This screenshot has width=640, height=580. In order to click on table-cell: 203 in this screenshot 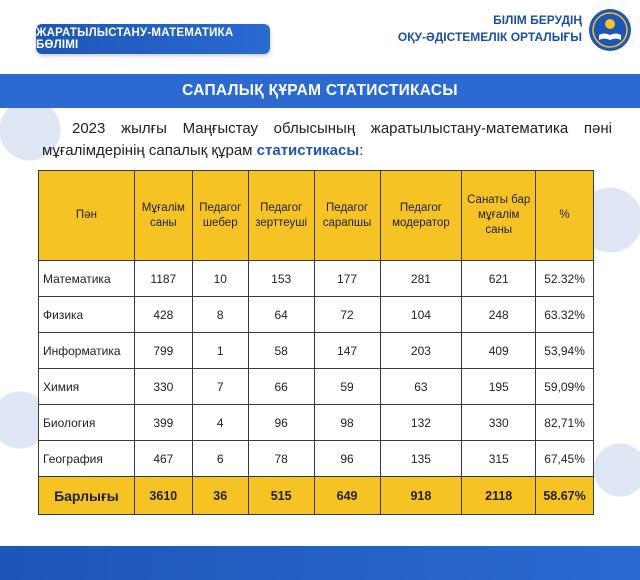, I will do `click(421, 350)`.